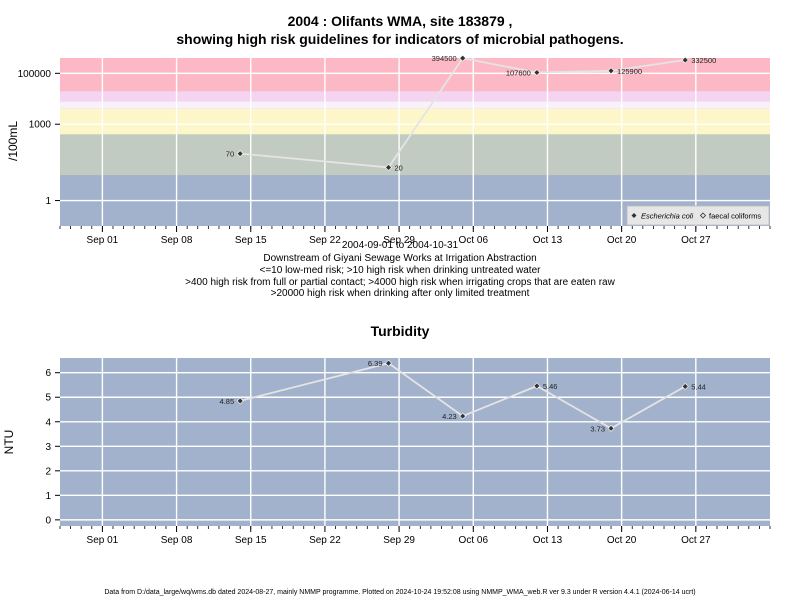 This screenshot has width=800, height=600. What do you see at coordinates (698, 215) in the screenshot?
I see `legend-box` at bounding box center [698, 215].